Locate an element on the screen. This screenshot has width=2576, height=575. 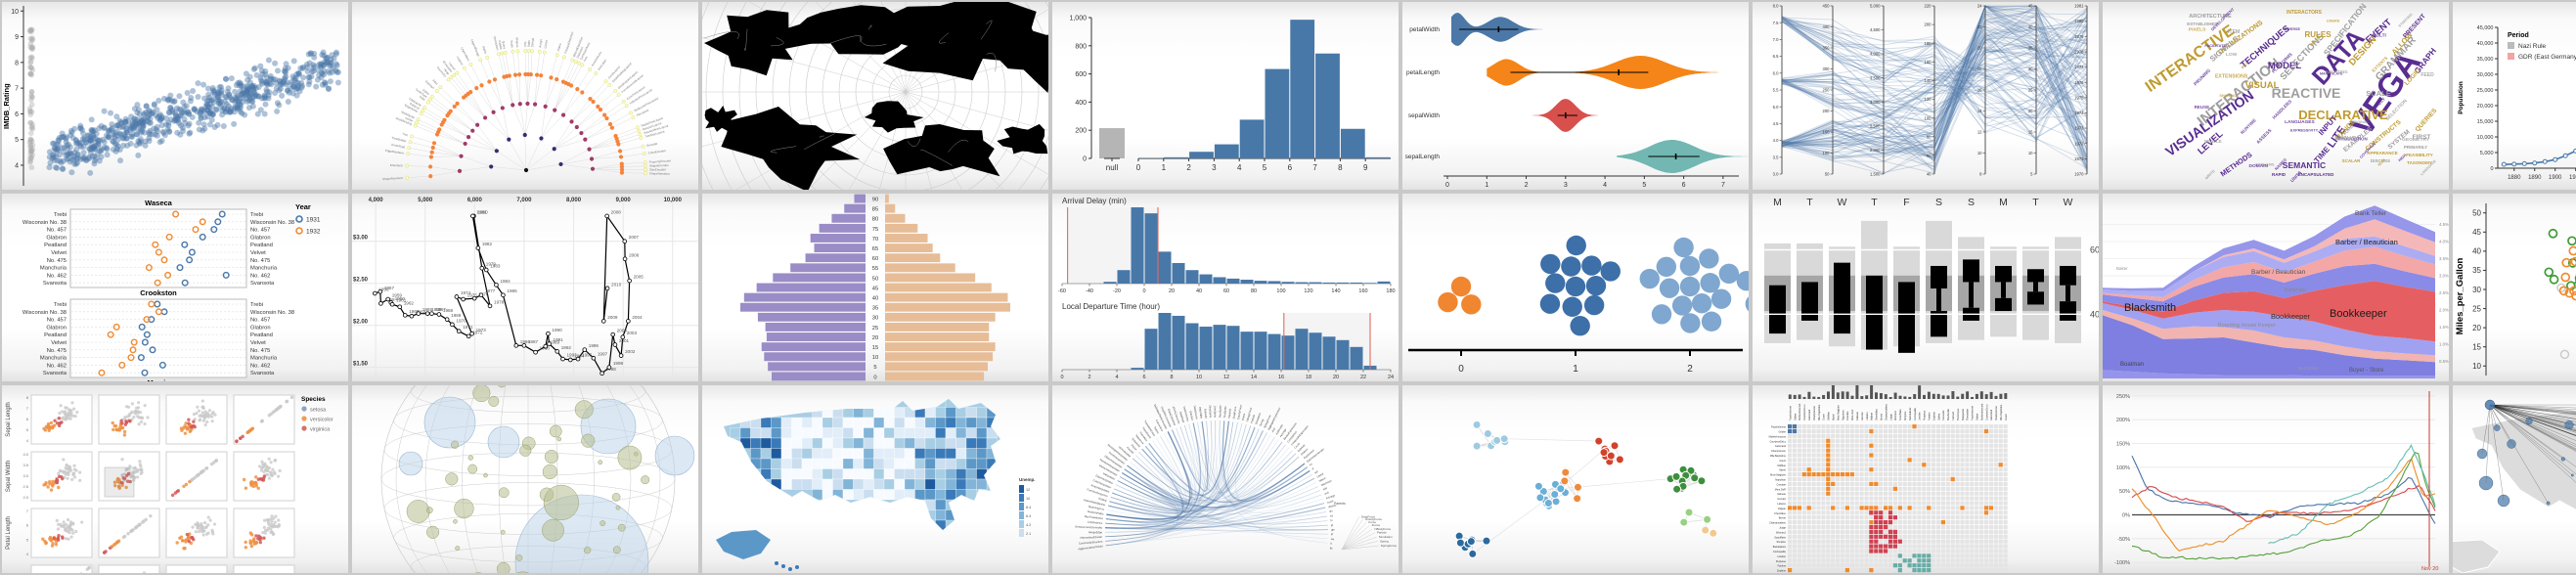
thumbnail-weather-forecast: M T W T F S S M T W 60 40 is located at coordinates (1926, 287).